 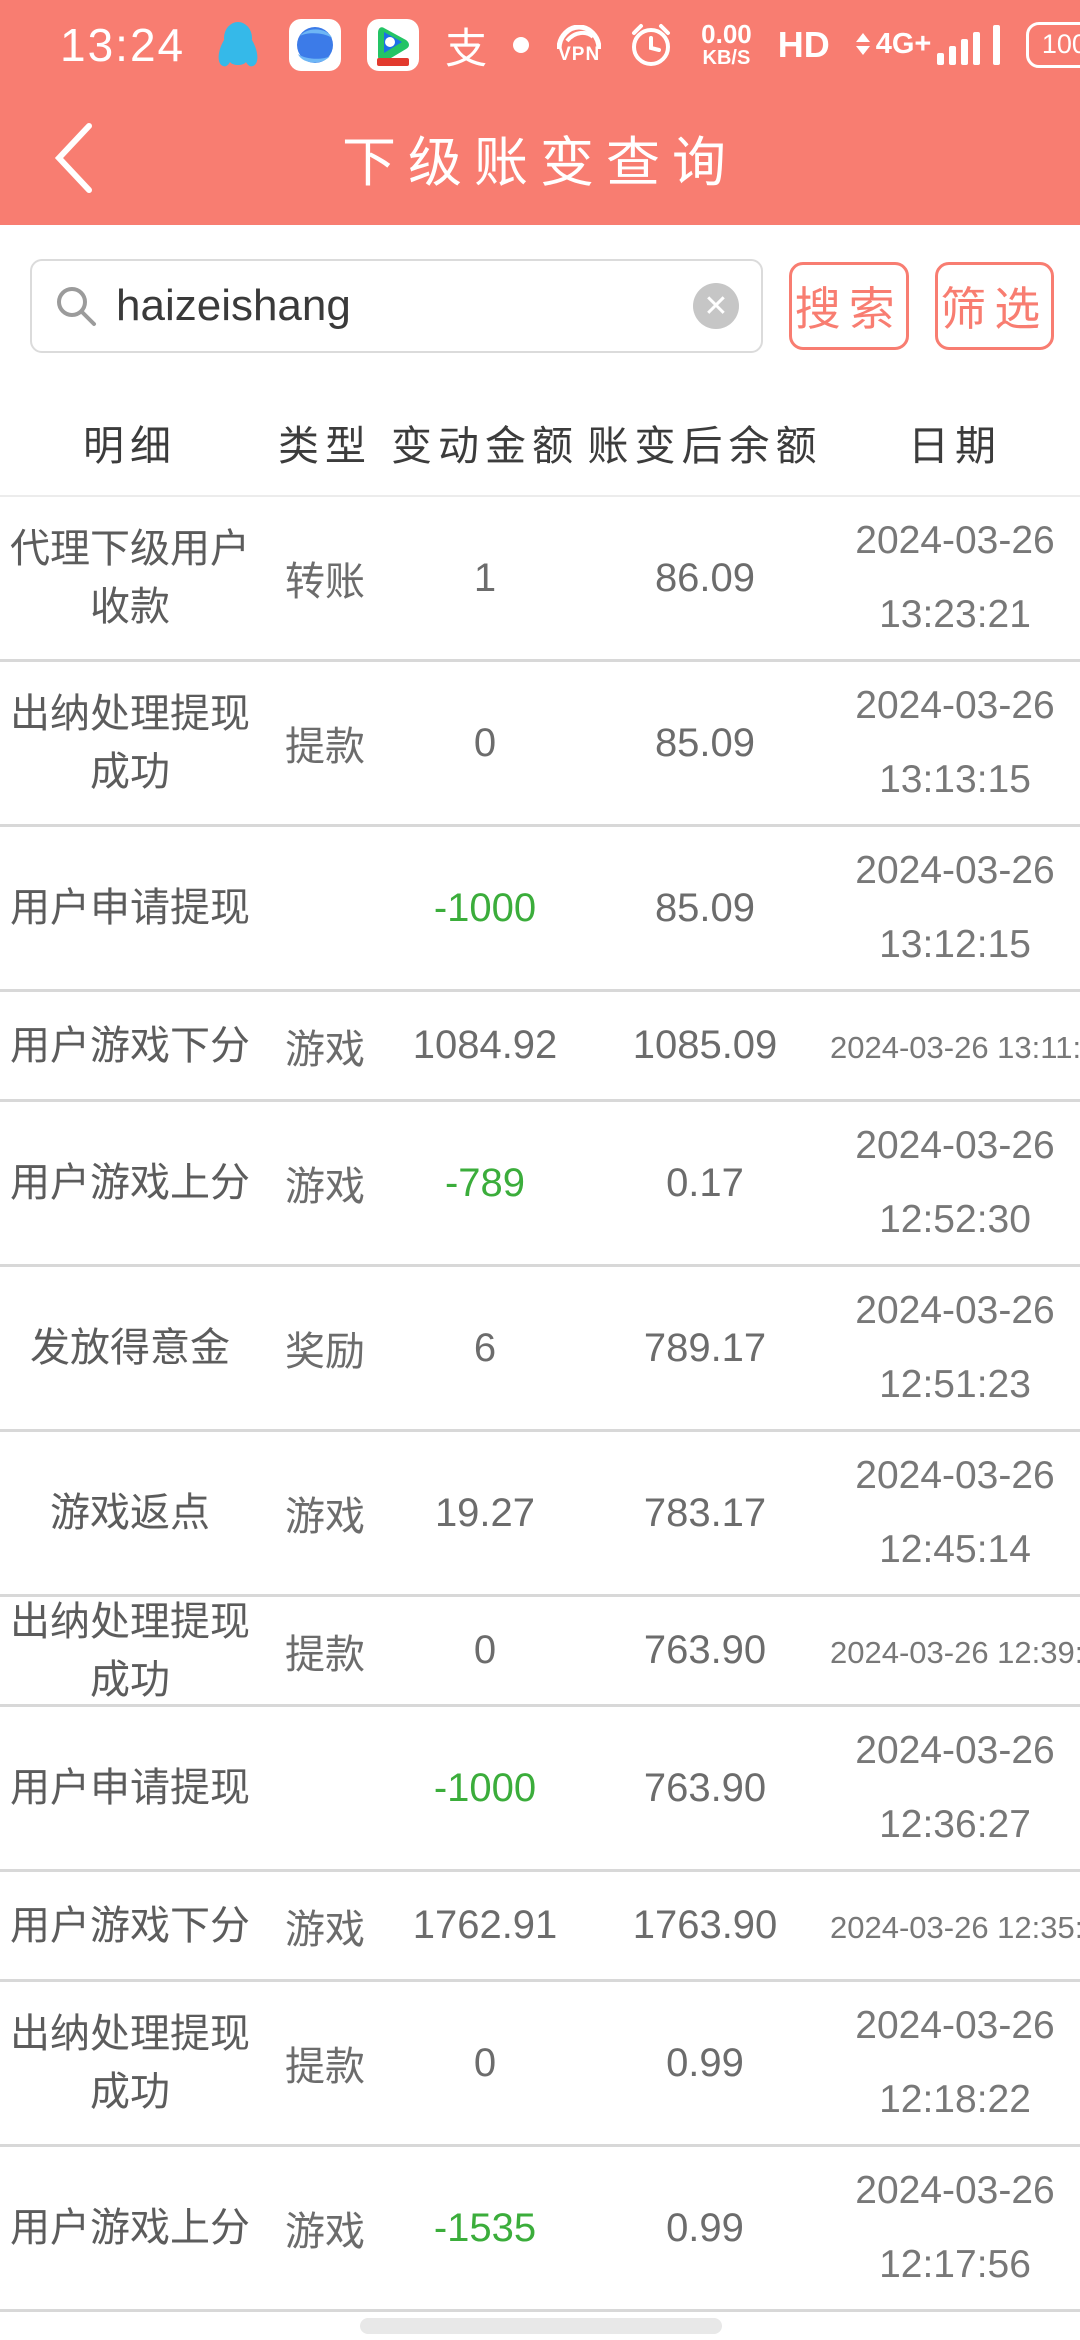 What do you see at coordinates (955, 2228) in the screenshot?
I see `row-date: 2024-03-26 12:17:56` at bounding box center [955, 2228].